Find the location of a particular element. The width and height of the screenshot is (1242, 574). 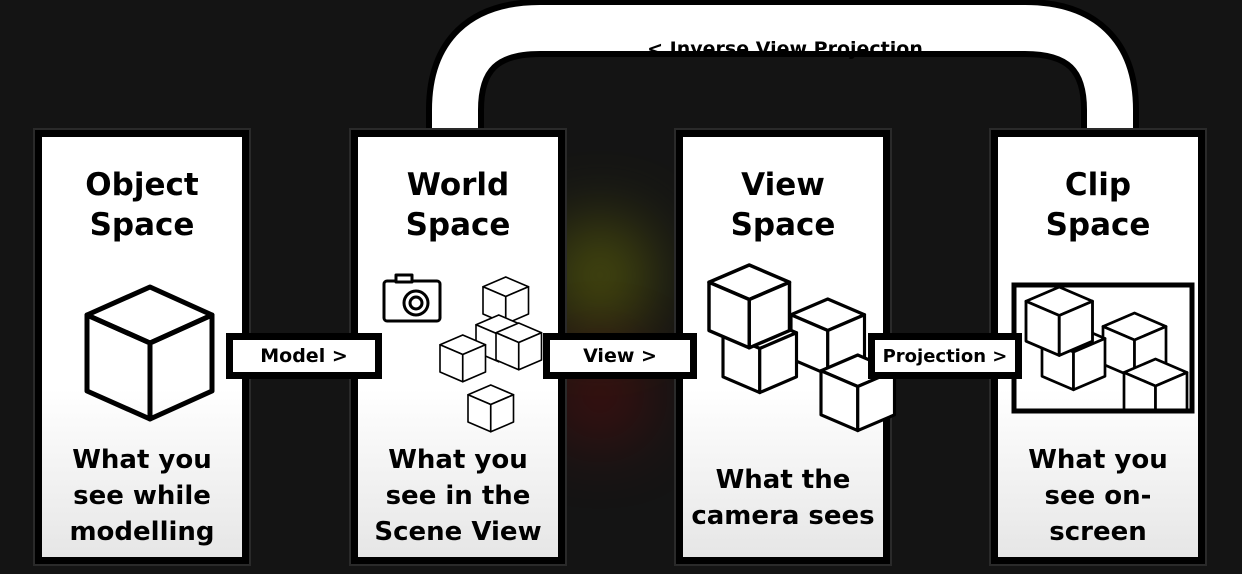

panel-title: Object Space is located at coordinates (142, 205).